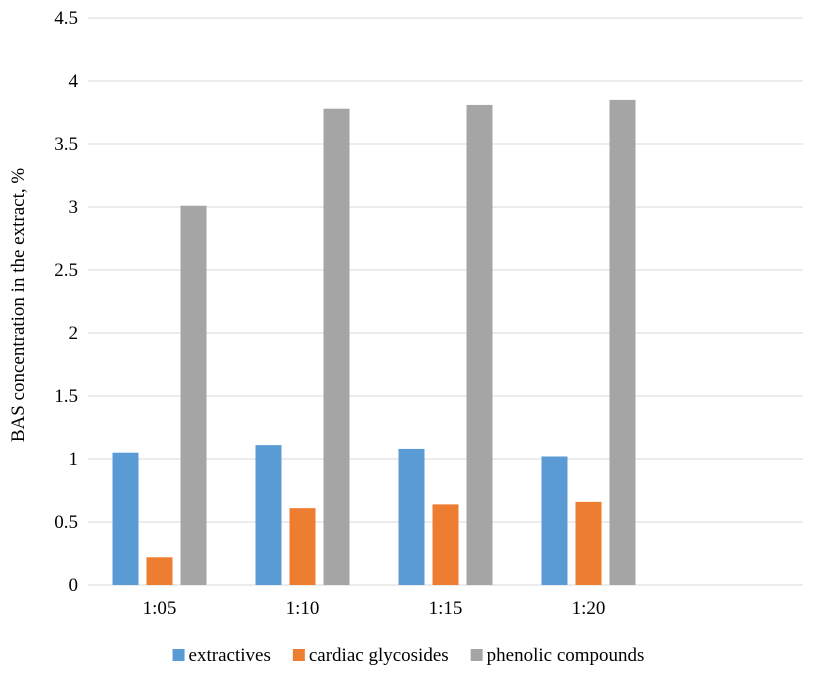 The width and height of the screenshot is (817, 676). What do you see at coordinates (66, 302) in the screenshot?
I see `y-axis-tick-labels: 0 0.5 1 1.5 2 2.5 3 3.5 4 4.5` at bounding box center [66, 302].